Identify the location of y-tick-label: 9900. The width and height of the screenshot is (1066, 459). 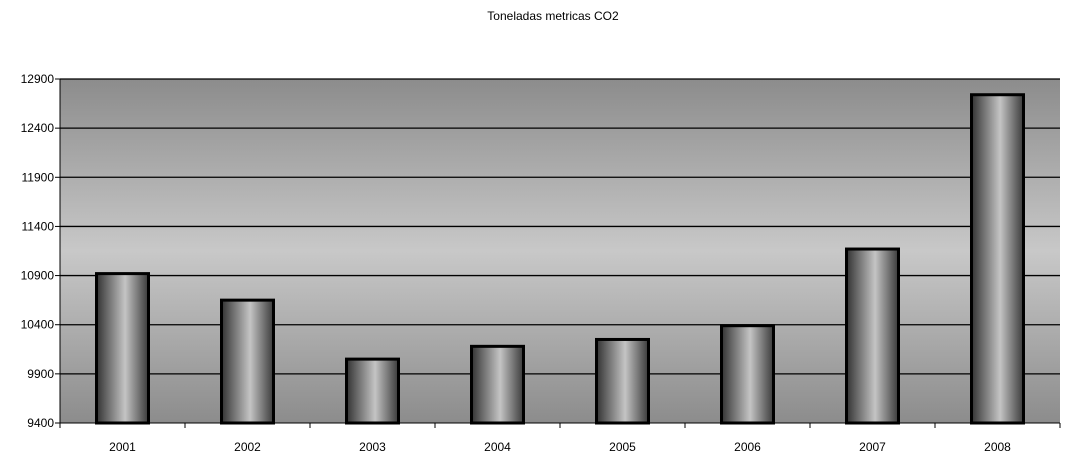
(40, 374).